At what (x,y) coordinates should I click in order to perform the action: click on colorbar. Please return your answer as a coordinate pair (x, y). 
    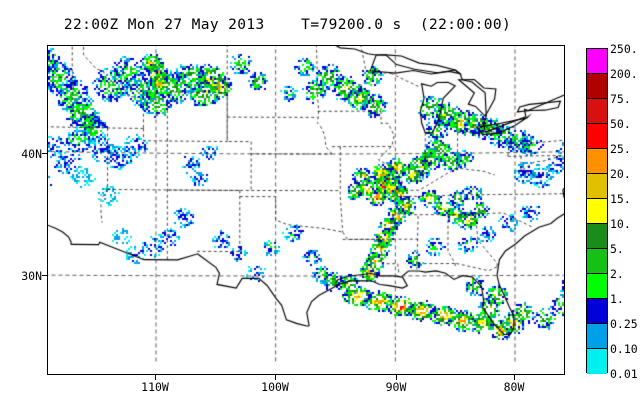
    Looking at the image, I should click on (597, 211).